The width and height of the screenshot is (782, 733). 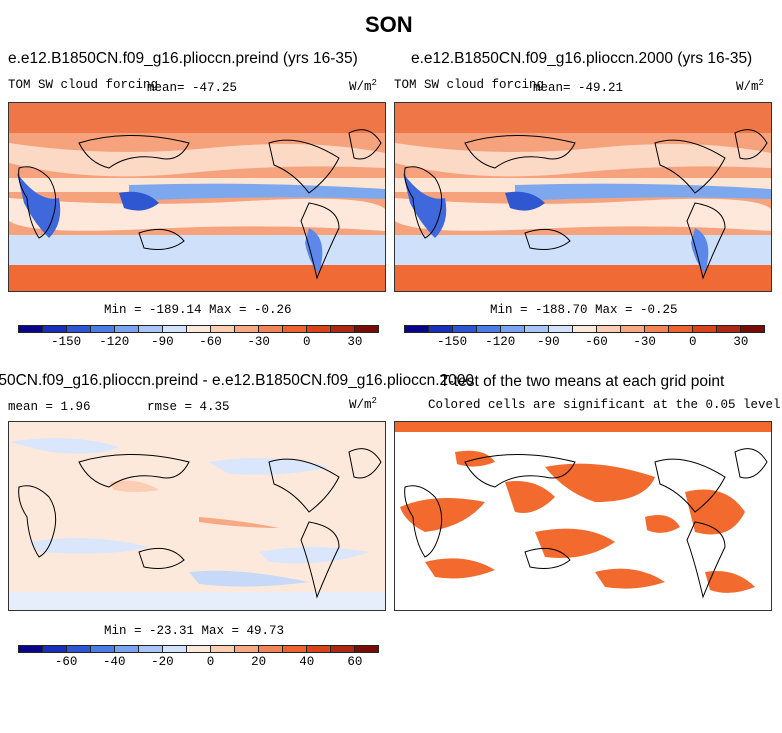 I want to click on panel3-map, so click(x=197, y=516).